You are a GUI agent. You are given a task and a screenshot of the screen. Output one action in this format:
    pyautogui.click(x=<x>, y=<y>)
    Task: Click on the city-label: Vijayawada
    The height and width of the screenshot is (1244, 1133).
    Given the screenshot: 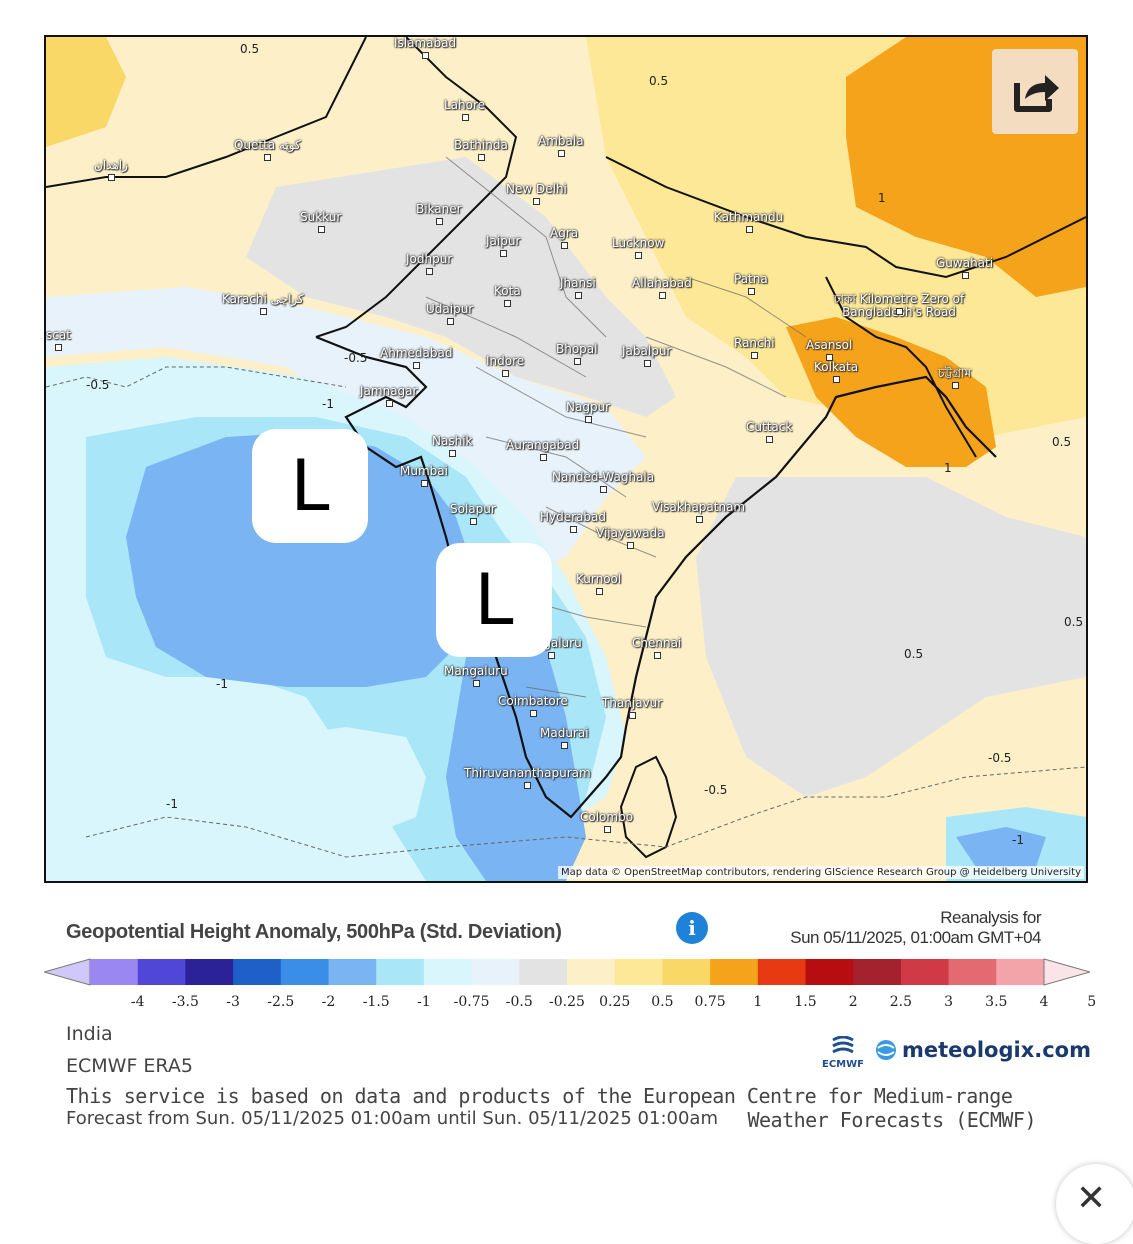 What is the action you would take?
    pyautogui.click(x=630, y=537)
    